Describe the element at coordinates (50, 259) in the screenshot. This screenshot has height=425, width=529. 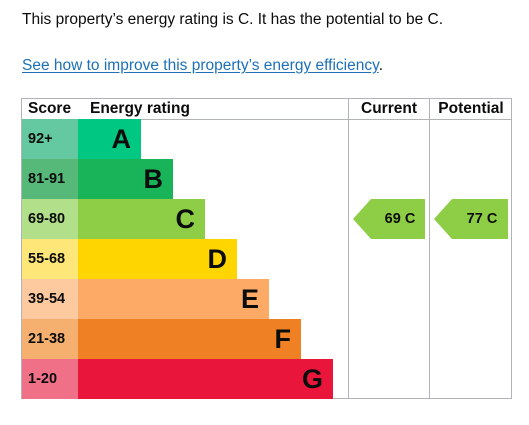
I see `band-score-d: 55-68` at that location.